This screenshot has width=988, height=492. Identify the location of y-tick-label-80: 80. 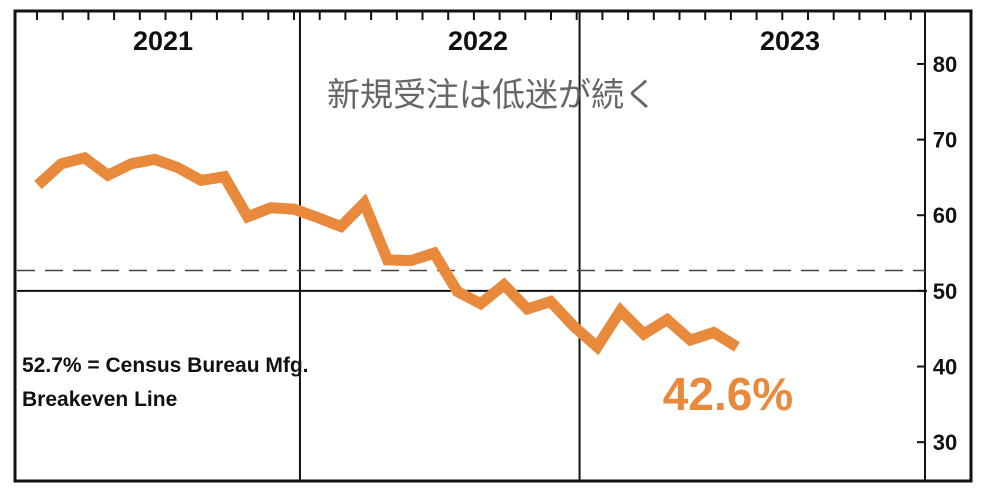
(945, 64).